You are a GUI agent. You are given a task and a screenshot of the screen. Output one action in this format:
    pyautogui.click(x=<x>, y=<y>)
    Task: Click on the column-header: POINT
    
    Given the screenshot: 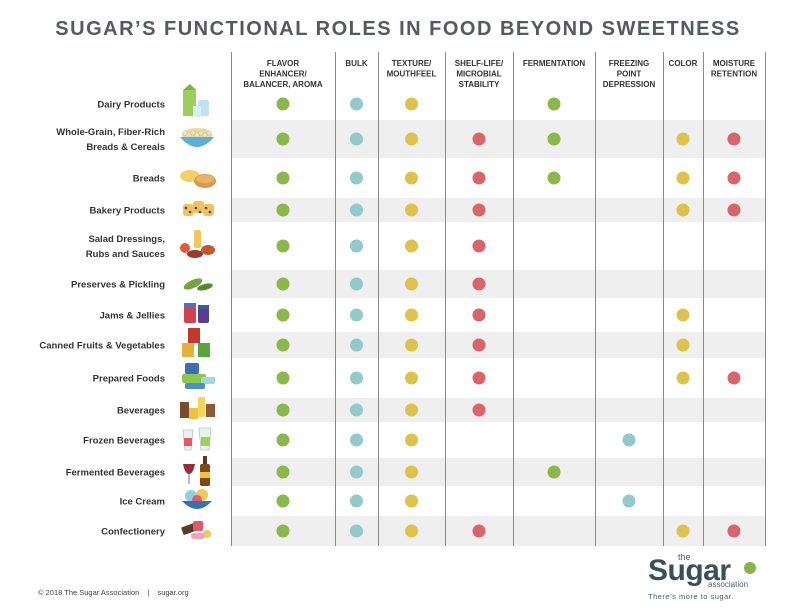 What is the action you would take?
    pyautogui.click(x=629, y=74)
    